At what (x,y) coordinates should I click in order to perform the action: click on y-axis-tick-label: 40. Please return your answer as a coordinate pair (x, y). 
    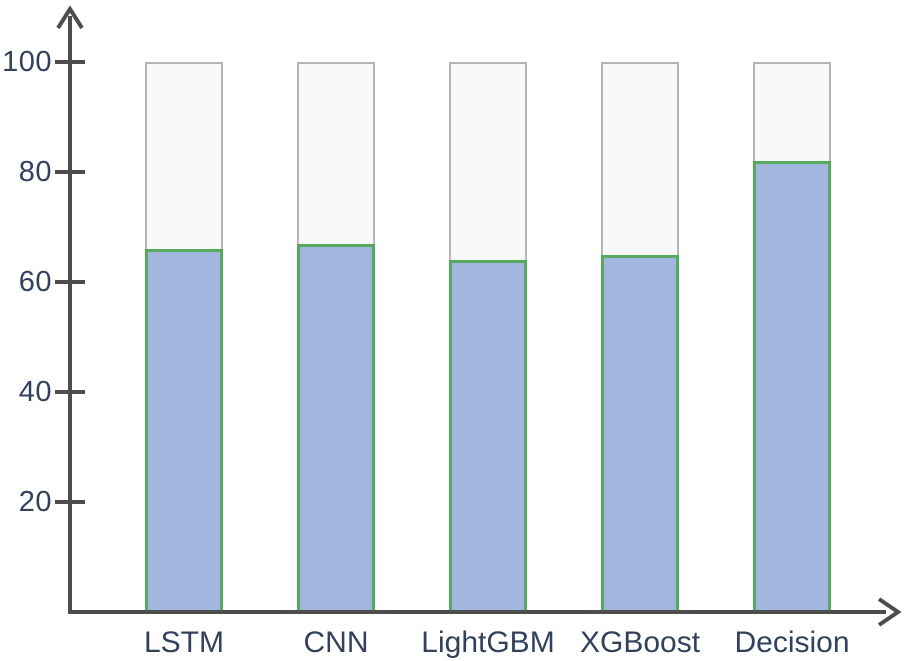
    Looking at the image, I should click on (35, 392).